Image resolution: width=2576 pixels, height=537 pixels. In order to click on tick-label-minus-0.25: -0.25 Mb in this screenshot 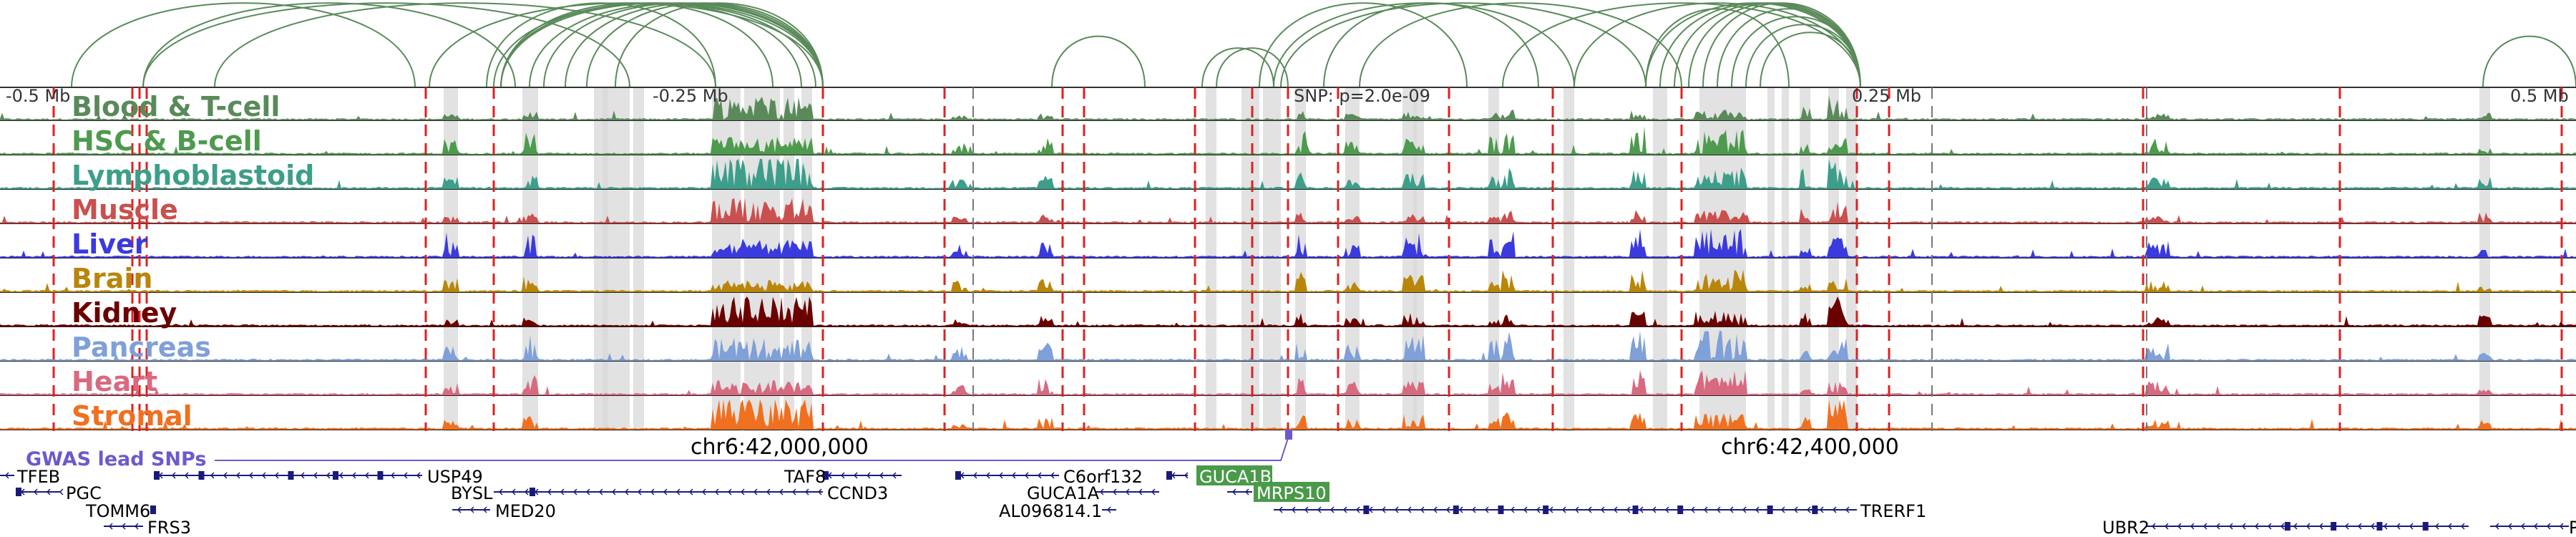, I will do `click(690, 96)`.